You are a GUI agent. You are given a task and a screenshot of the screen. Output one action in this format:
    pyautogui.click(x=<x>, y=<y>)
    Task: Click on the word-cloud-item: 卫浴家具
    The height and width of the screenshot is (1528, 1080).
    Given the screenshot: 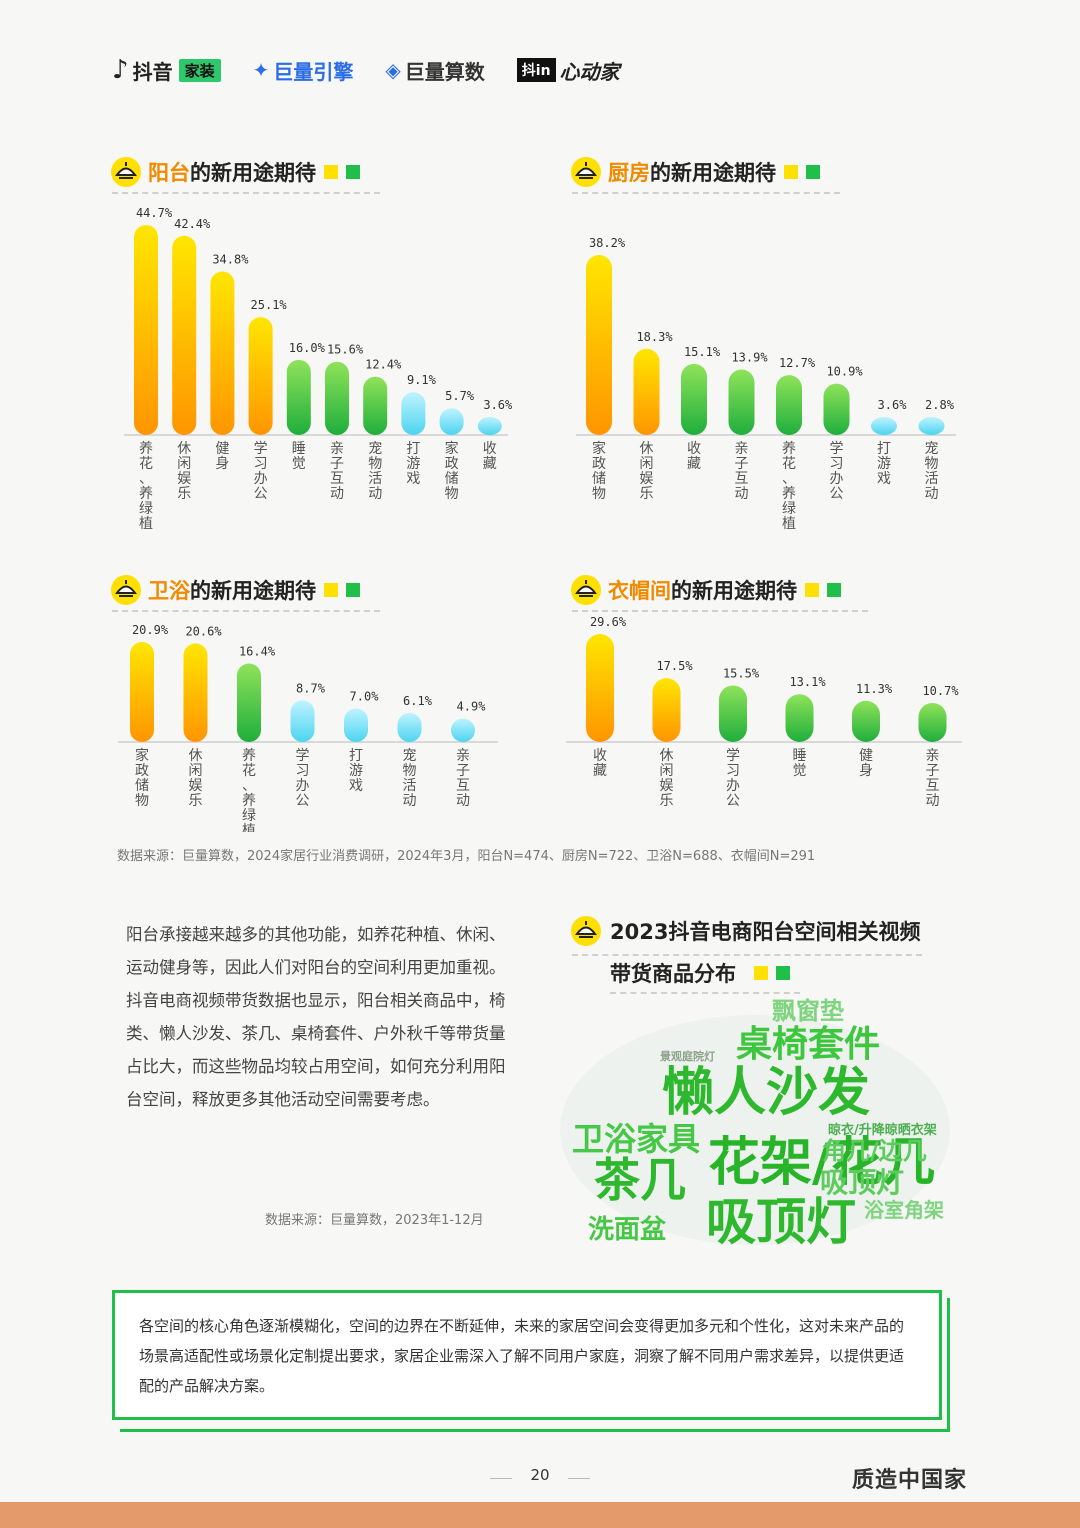 What is the action you would take?
    pyautogui.click(x=636, y=1139)
    